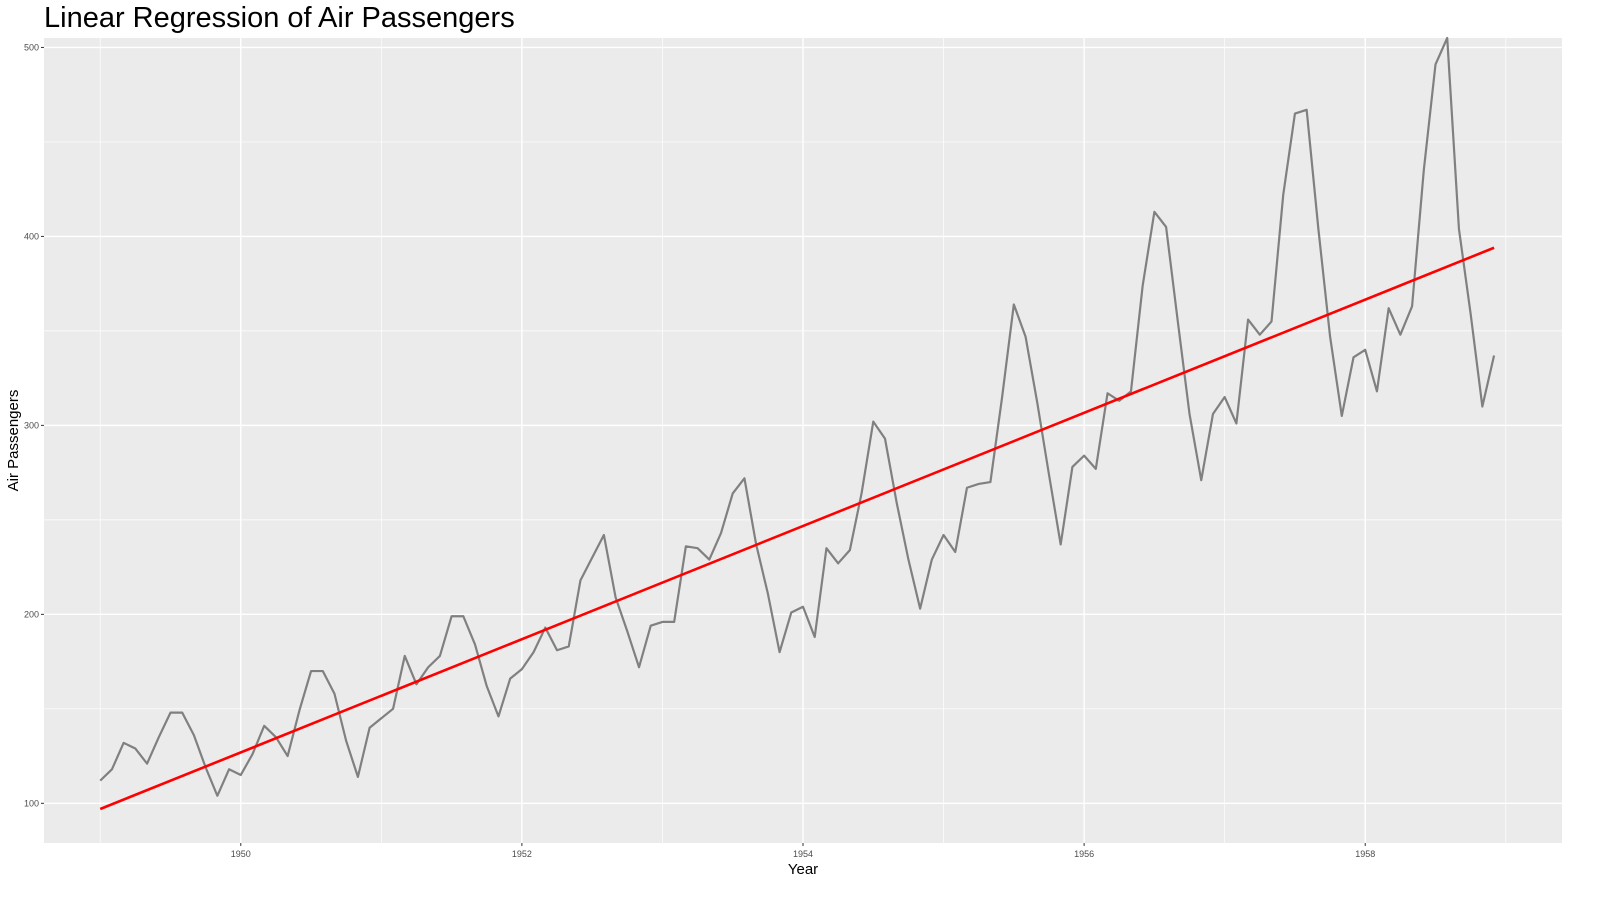 Image resolution: width=1600 pixels, height=900 pixels. Describe the element at coordinates (803, 854) in the screenshot. I see `x-tick-label: 1954` at that location.